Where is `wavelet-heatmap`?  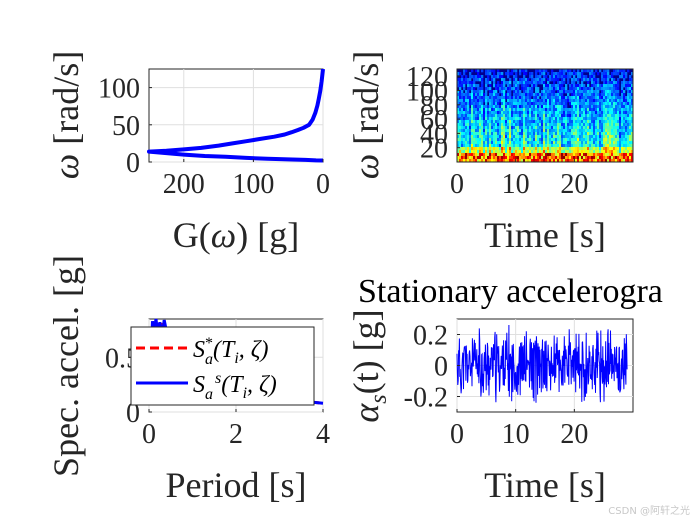
wavelet-heatmap is located at coordinates (545, 116).